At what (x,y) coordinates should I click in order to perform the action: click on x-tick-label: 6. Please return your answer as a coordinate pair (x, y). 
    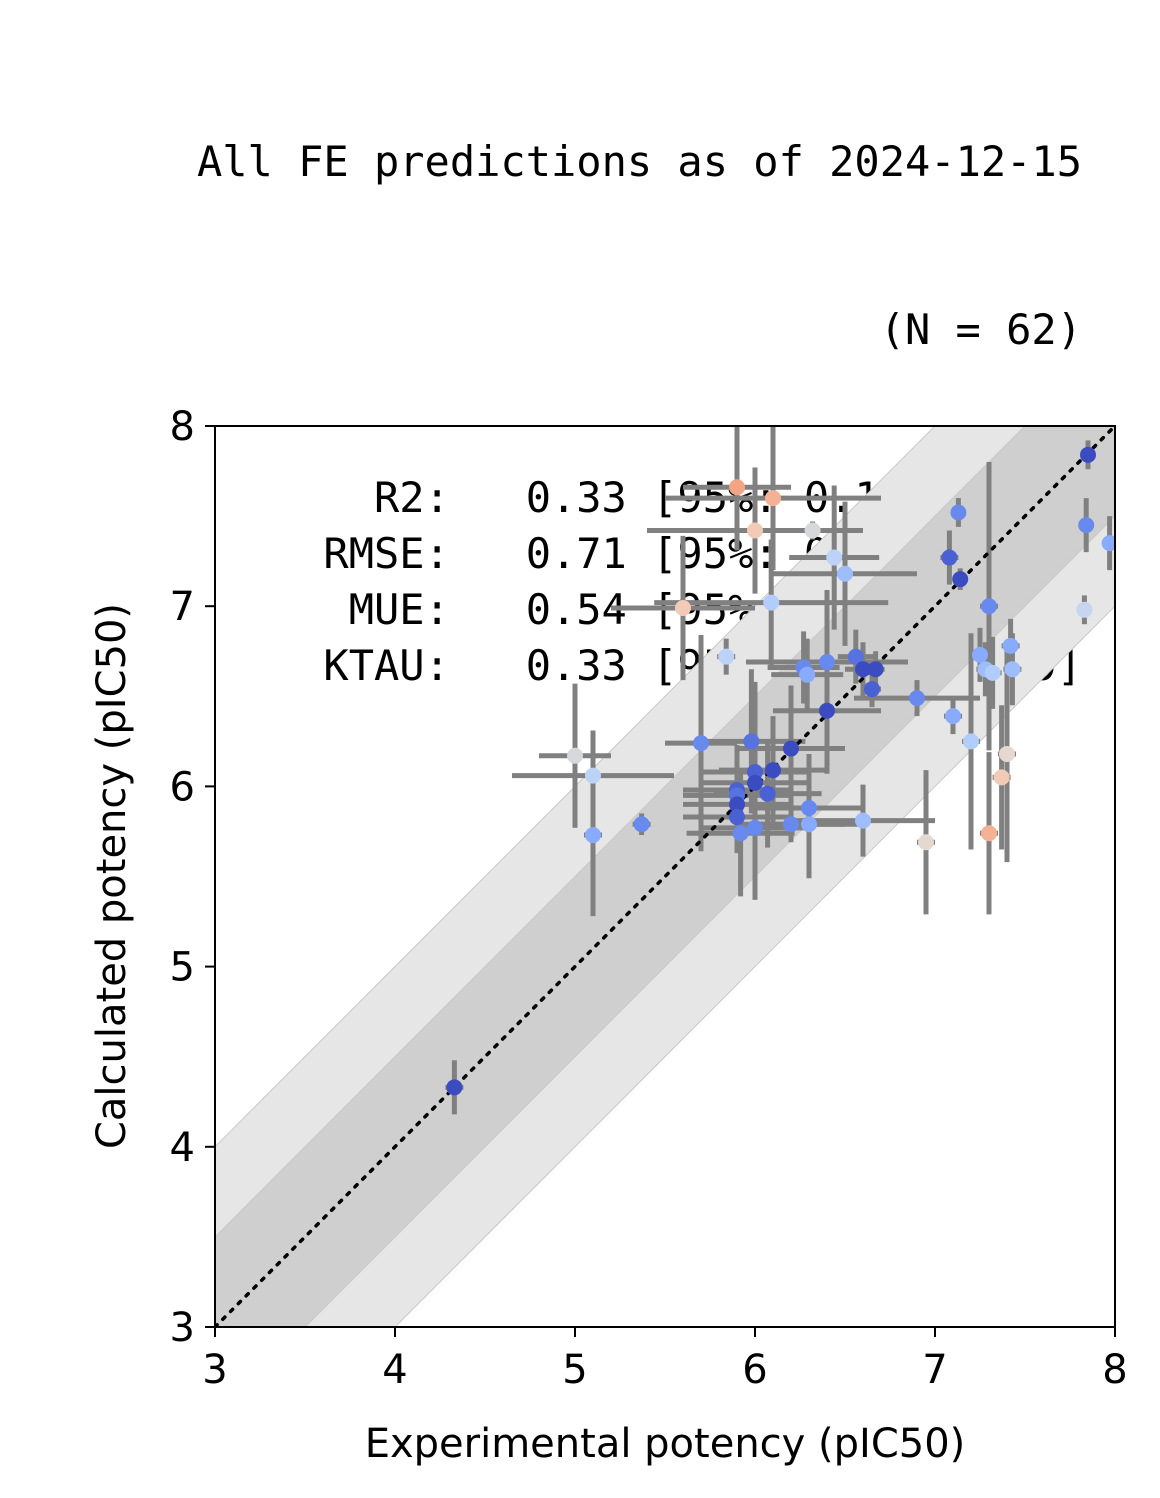
    Looking at the image, I should click on (754, 1370).